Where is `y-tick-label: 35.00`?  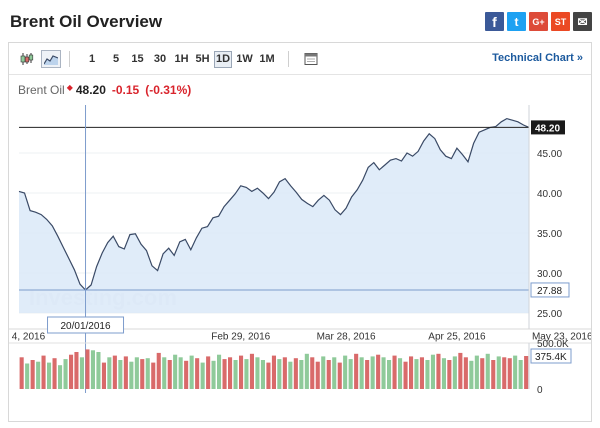
y-tick-label: 35.00 is located at coordinates (549, 234).